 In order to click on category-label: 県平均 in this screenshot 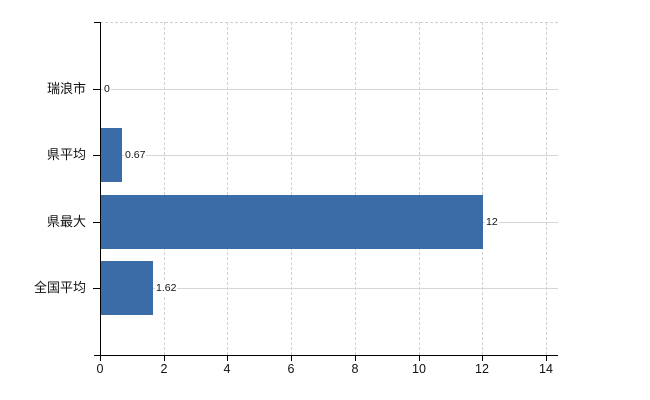, I will do `click(66, 154)`.